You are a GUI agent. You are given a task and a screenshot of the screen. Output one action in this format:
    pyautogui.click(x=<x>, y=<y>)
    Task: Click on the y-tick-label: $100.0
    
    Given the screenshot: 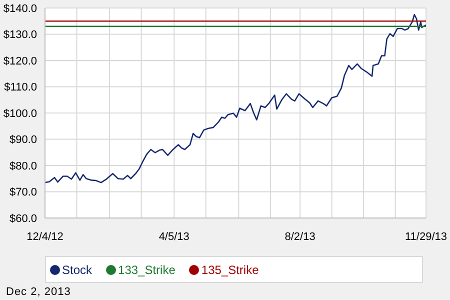 What is the action you would take?
    pyautogui.click(x=20, y=114)
    